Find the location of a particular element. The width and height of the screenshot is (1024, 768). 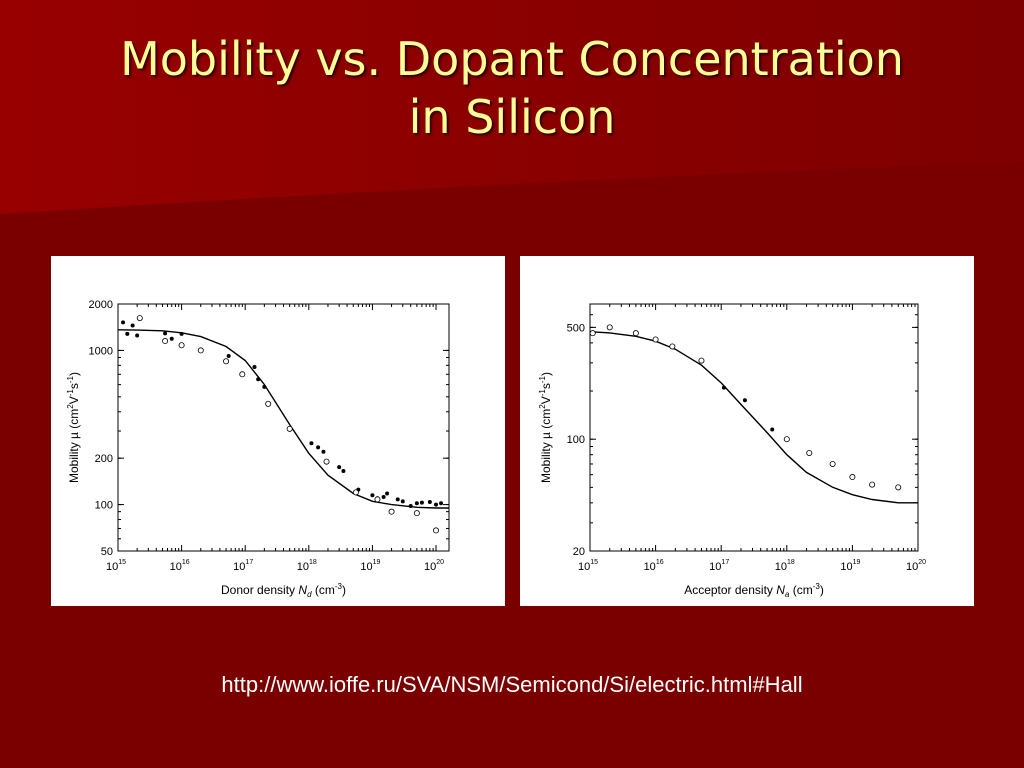

y-tick-label: 500 is located at coordinates (576, 328).